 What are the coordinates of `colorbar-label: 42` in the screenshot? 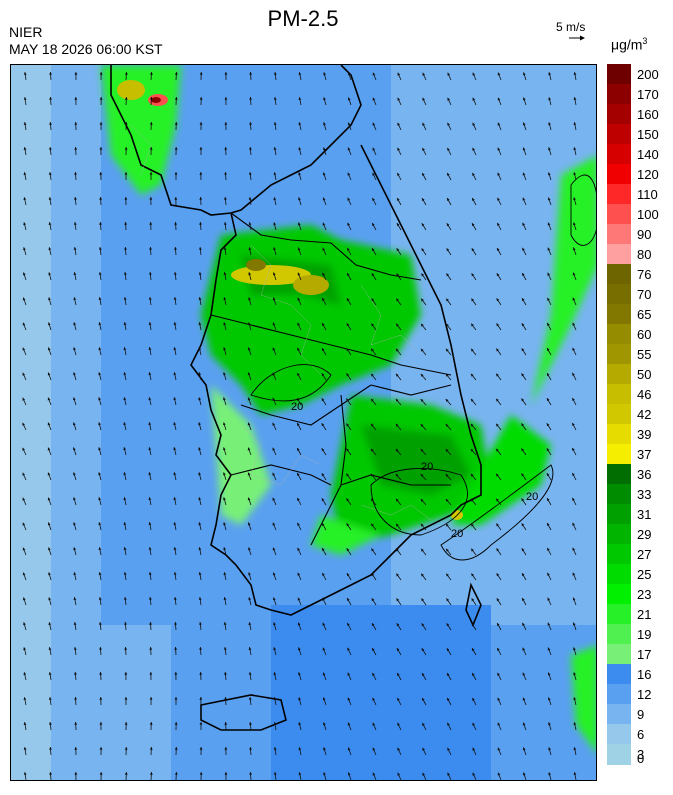 It's located at (644, 414).